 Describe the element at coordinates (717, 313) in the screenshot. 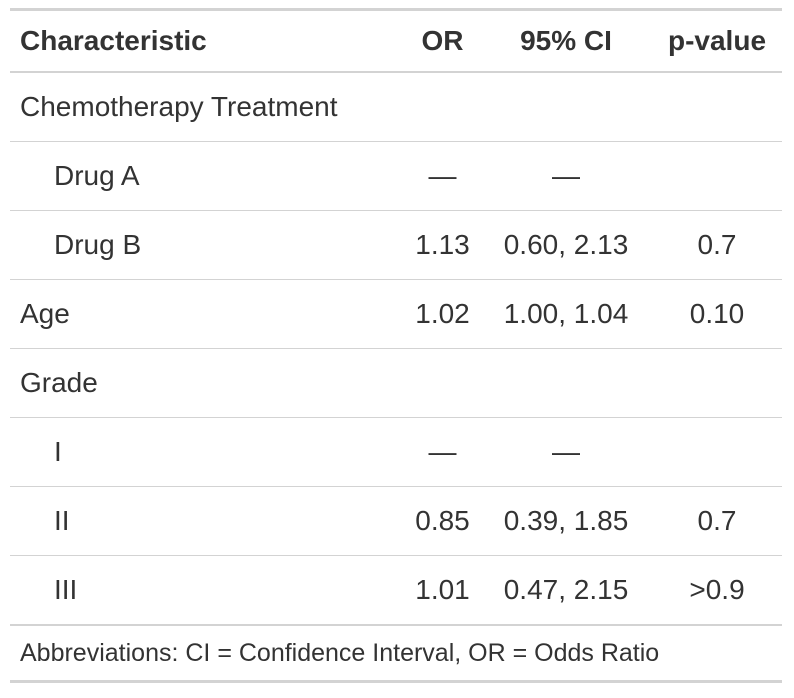

I see `cell-p: 0.10` at that location.